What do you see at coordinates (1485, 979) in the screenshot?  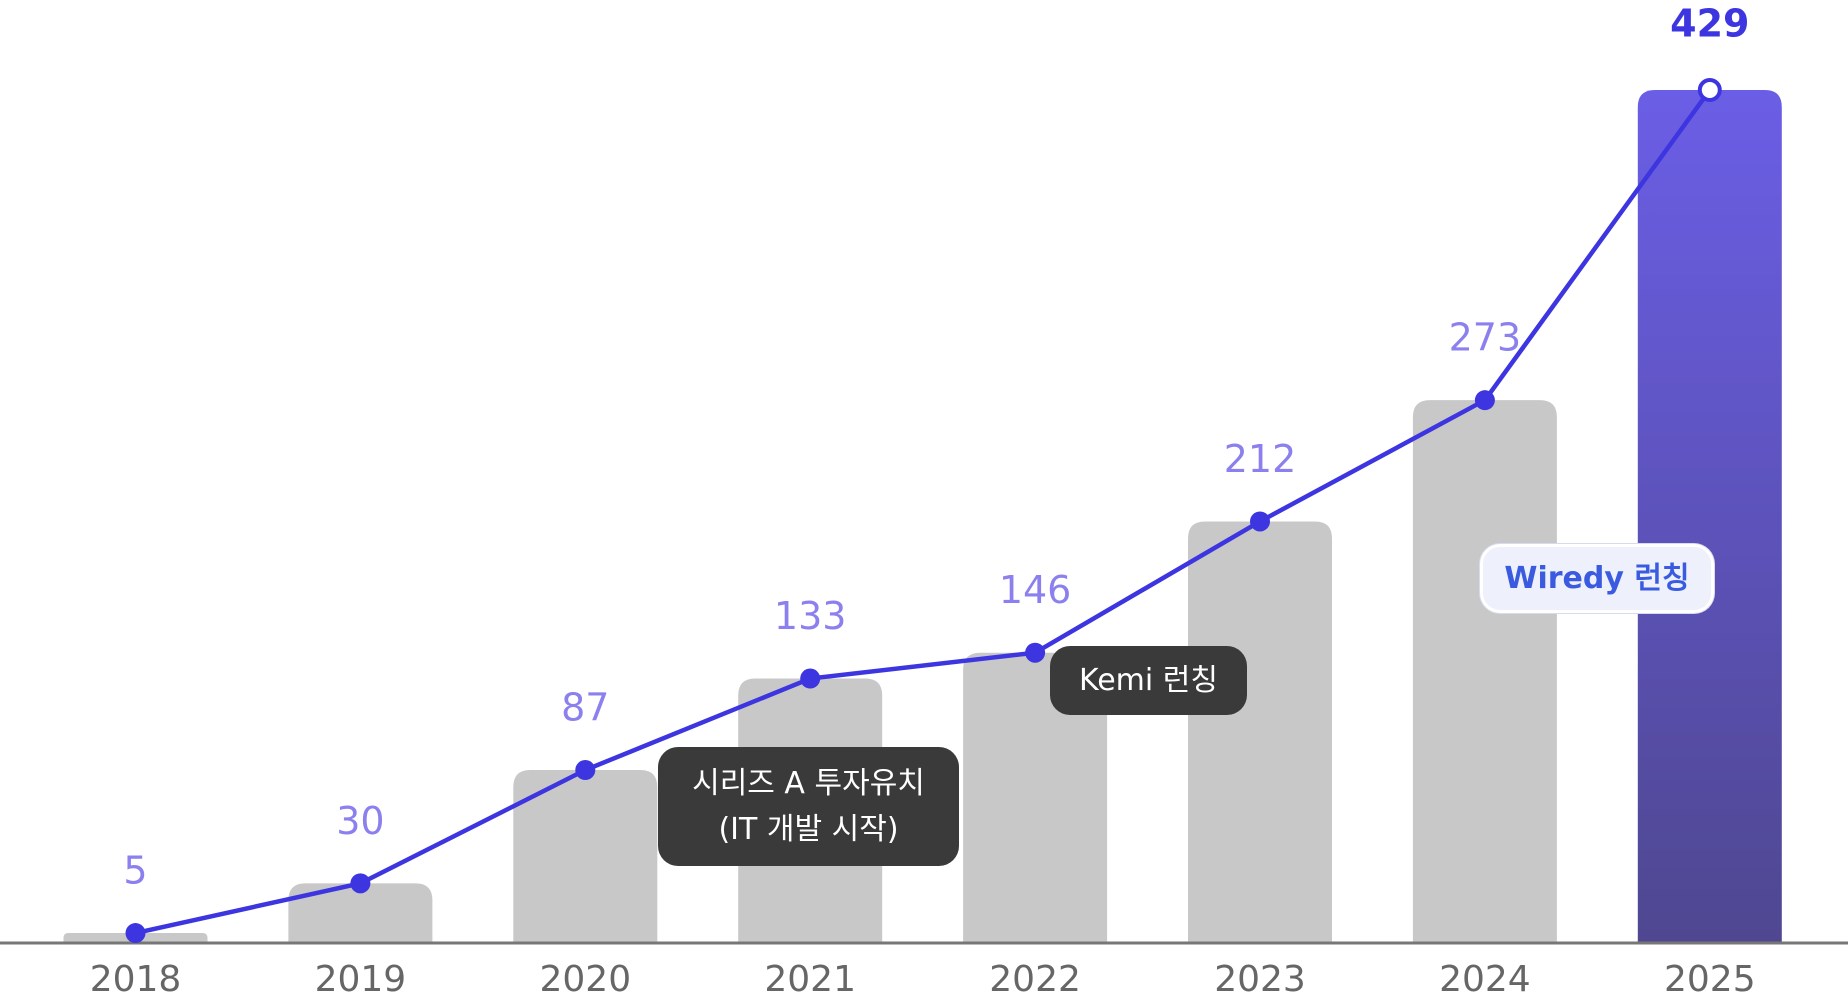 I see `x-tick-label: 2024` at bounding box center [1485, 979].